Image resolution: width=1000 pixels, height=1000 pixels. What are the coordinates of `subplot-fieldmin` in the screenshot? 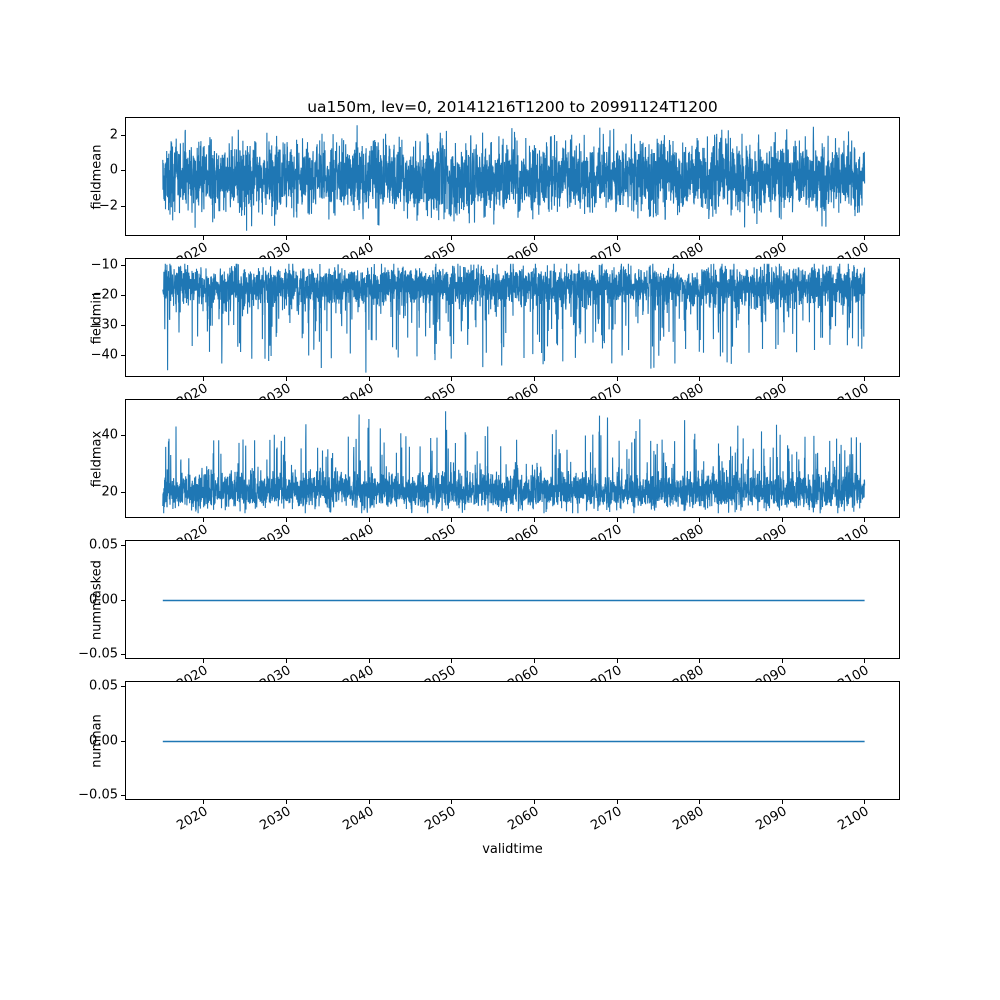 It's located at (512, 317).